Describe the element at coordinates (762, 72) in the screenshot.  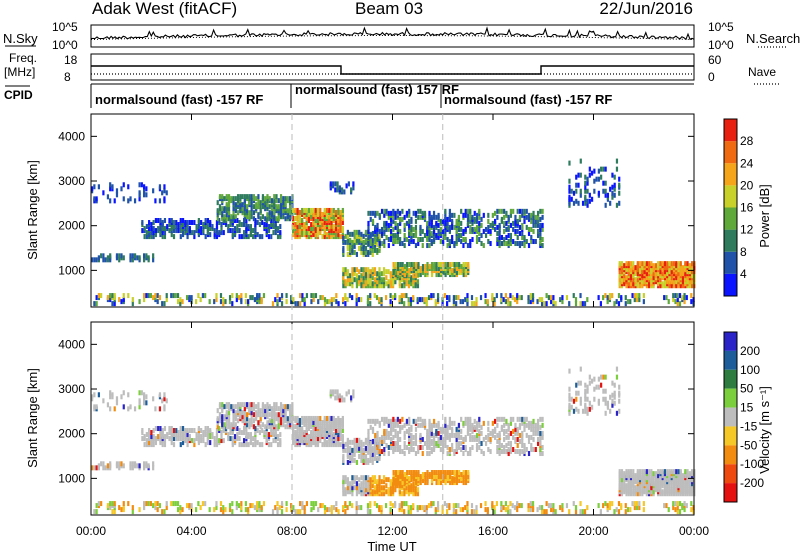
I see `nave-label: Nave` at that location.